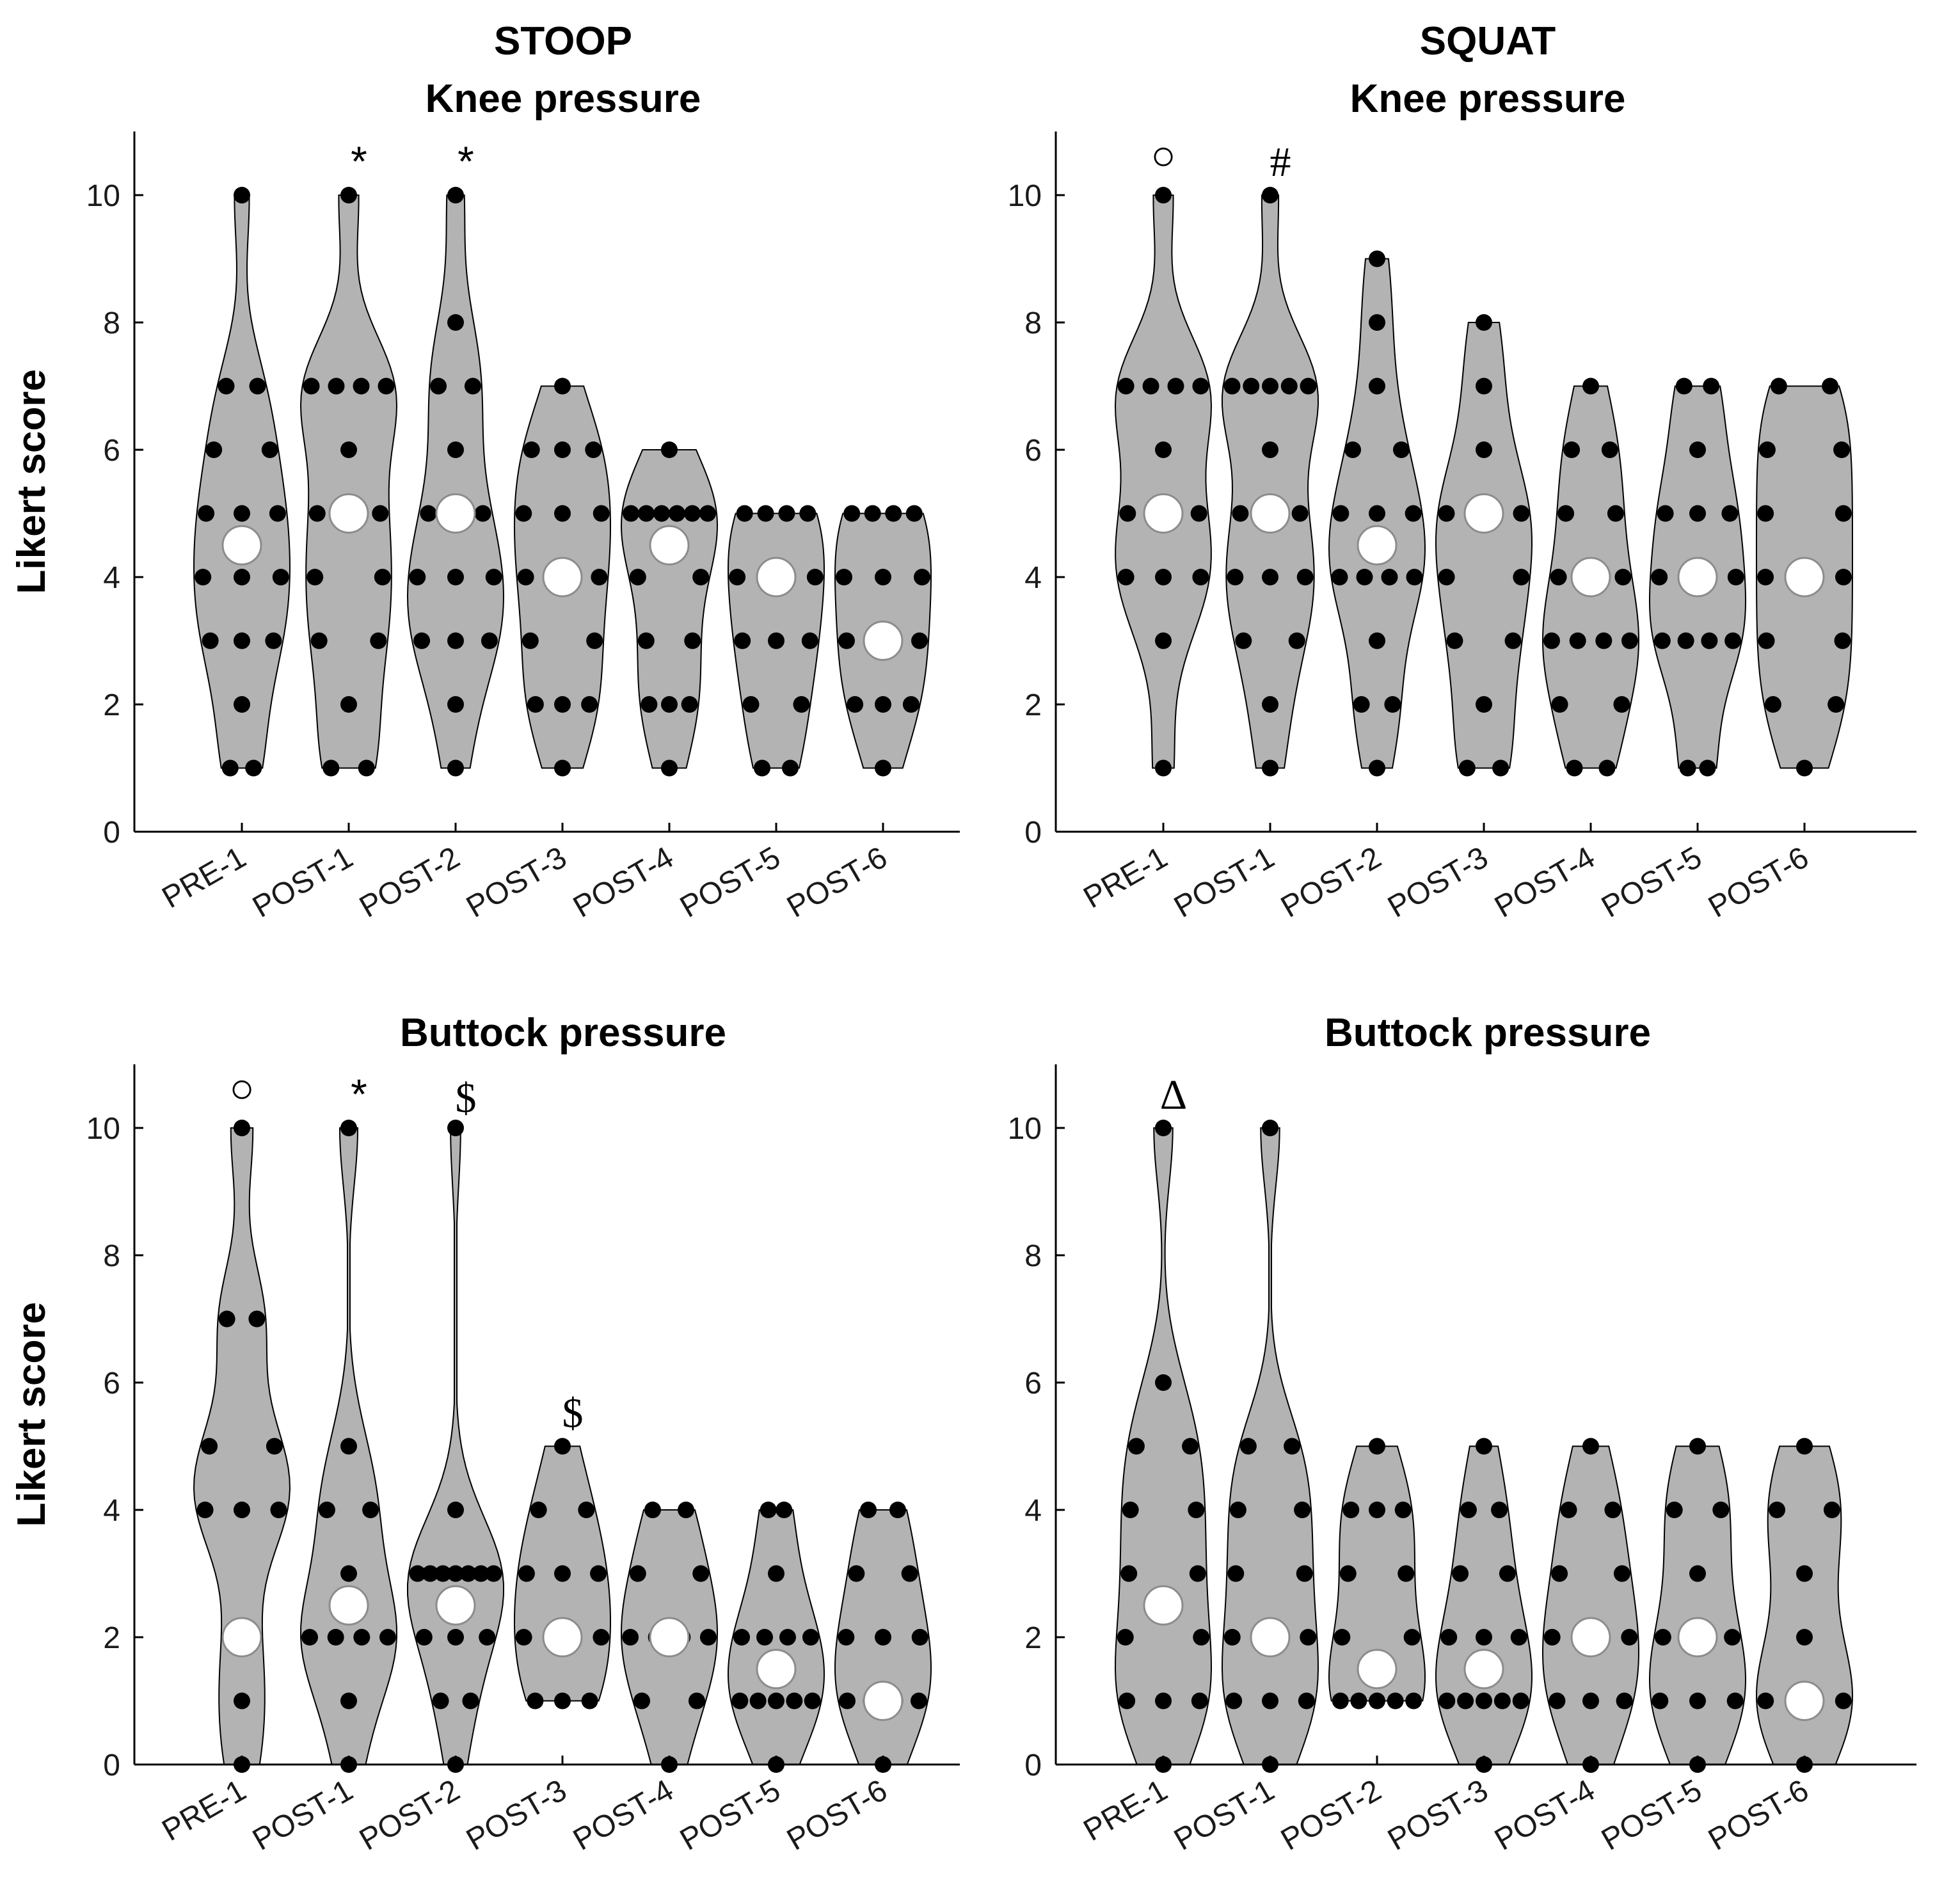  Describe the element at coordinates (1025, 1129) in the screenshot. I see `y-tick-label: 10` at that location.